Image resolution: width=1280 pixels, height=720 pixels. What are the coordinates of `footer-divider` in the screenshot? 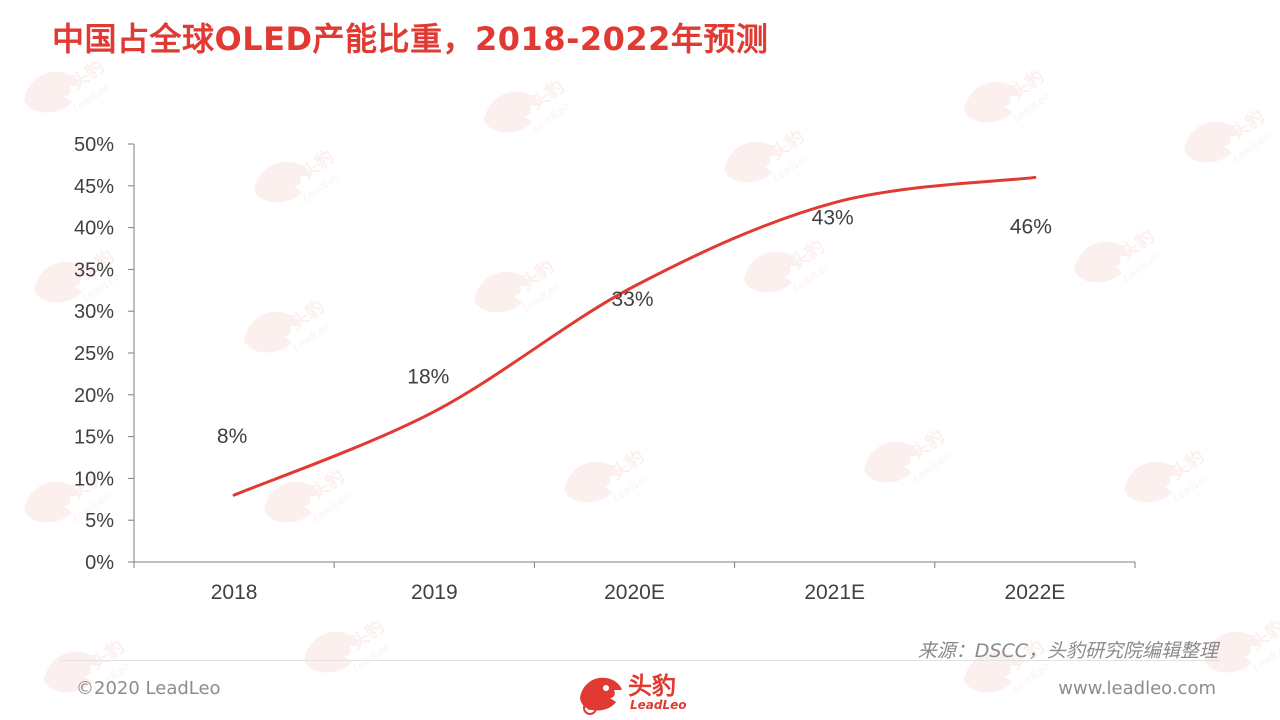 It's located at (640, 660).